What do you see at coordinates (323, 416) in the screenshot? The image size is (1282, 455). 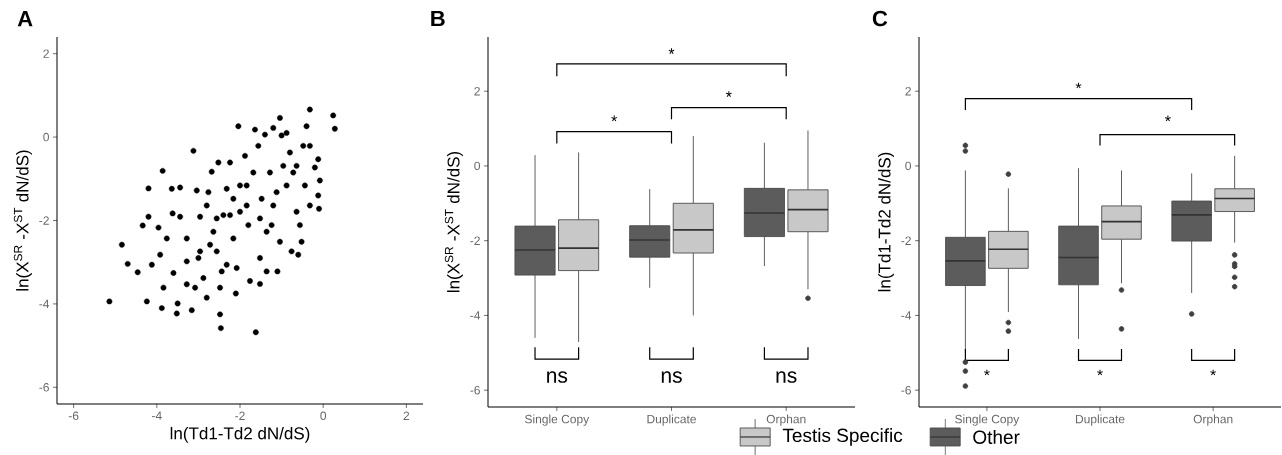 I see `x-tick-label: 0` at bounding box center [323, 416].